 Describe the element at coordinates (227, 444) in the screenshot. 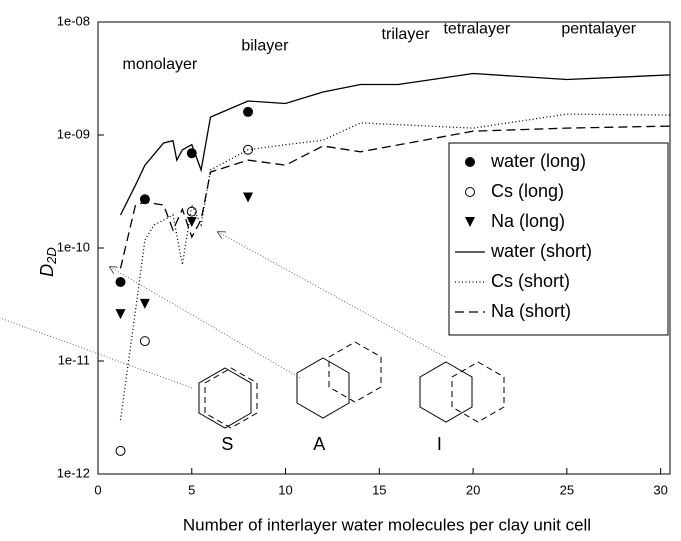

I see `annotation: S` at that location.